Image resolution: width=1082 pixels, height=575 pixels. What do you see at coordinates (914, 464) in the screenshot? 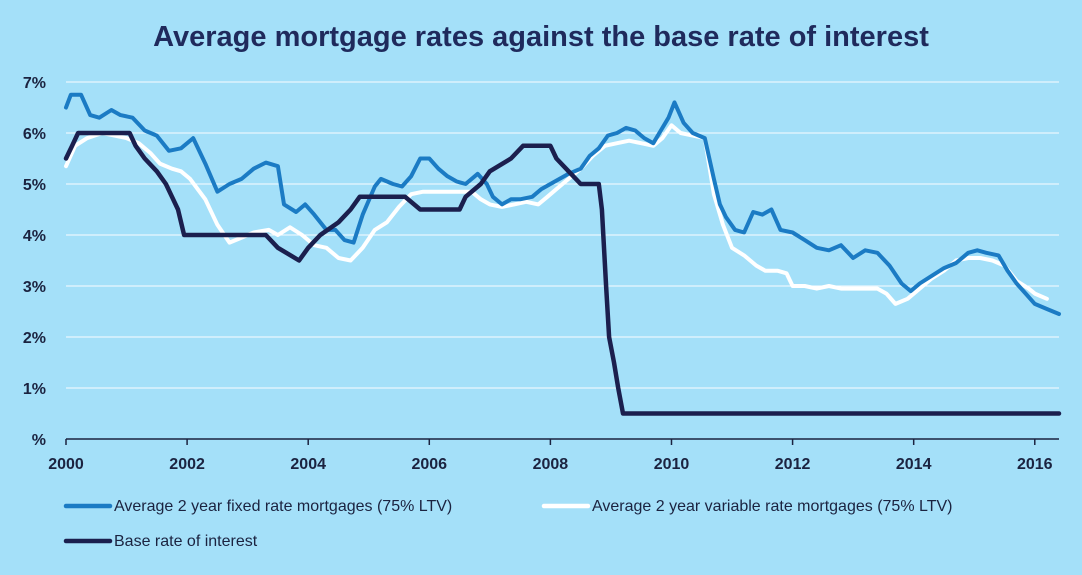
I see `x-tick-label: 2014` at bounding box center [914, 464].